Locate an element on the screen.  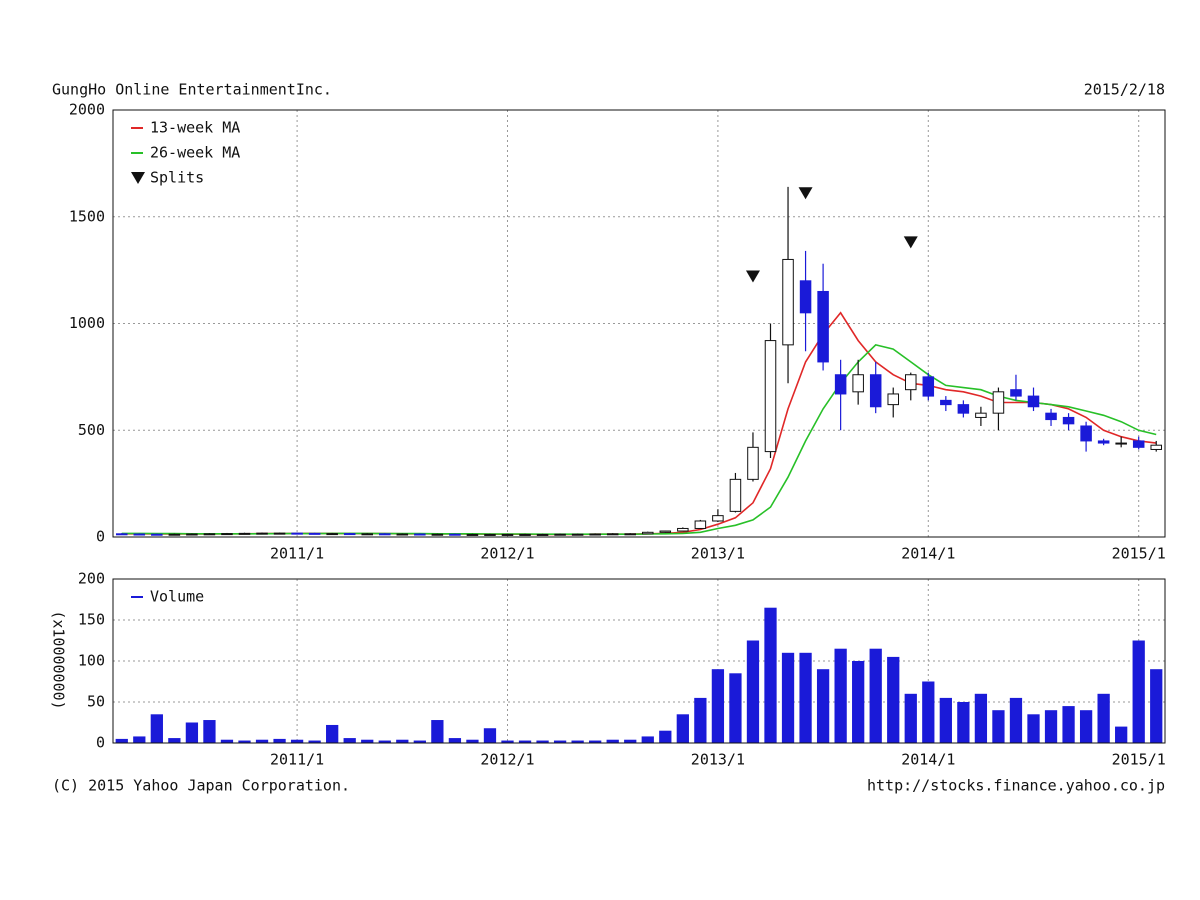
y-tick-label: 2000 is located at coordinates (87, 110).